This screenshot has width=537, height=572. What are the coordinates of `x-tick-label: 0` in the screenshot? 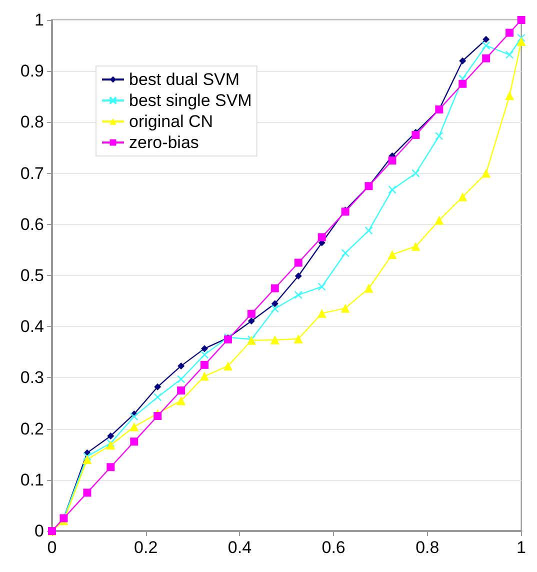 It's located at (52, 547).